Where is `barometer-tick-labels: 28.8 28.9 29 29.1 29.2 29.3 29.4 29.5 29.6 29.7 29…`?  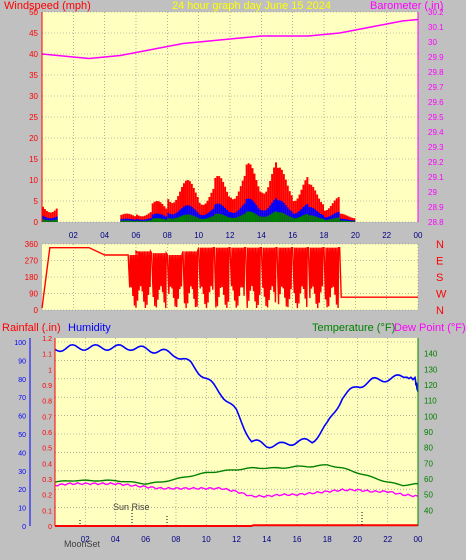
barometer-tick-labels: 28.8 28.9 29 29.1 29.2 29.3 29.4 29.5 29.6 29.7 29… is located at coordinates (436, 117).